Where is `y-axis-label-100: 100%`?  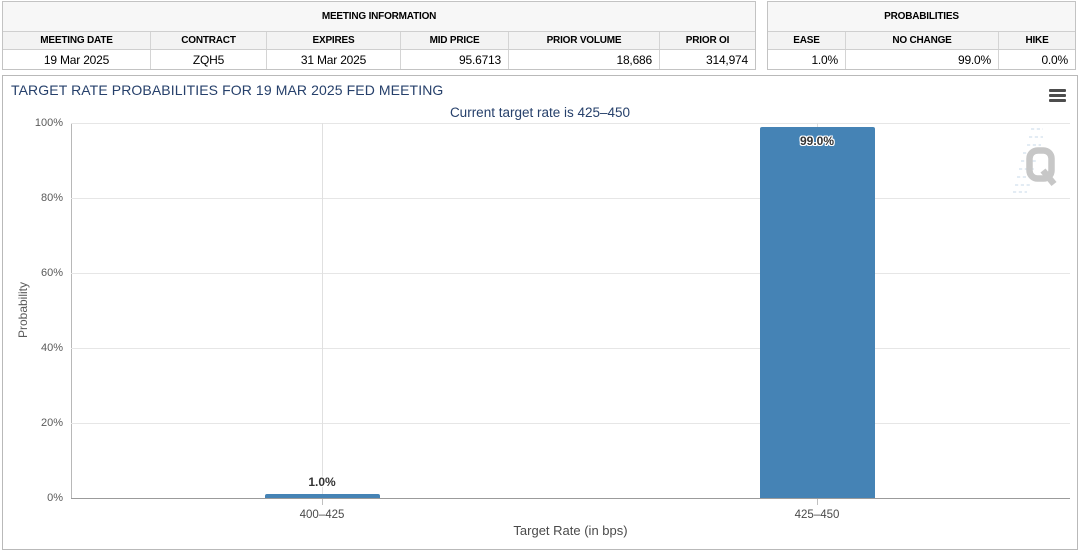
y-axis-label-100: 100% is located at coordinates (48, 123).